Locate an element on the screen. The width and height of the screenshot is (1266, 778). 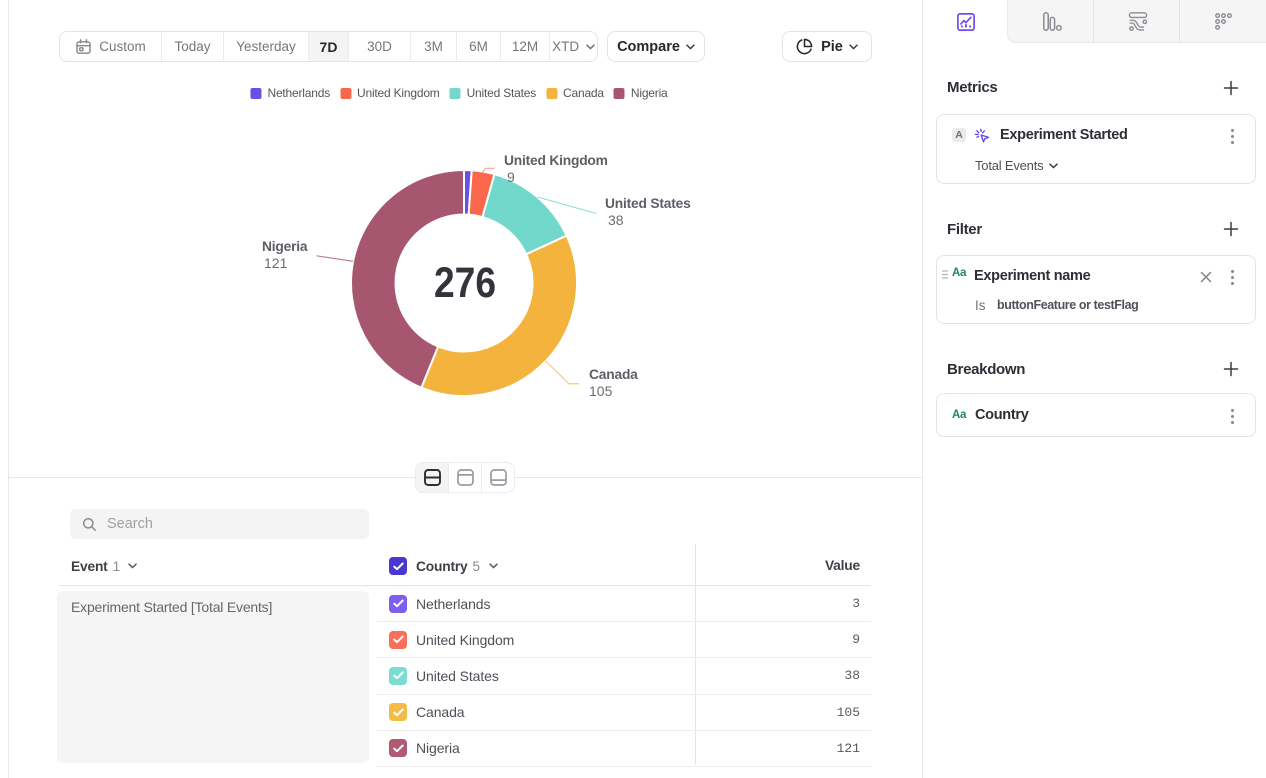
svg-text: 9 is located at coordinates (511, 177).